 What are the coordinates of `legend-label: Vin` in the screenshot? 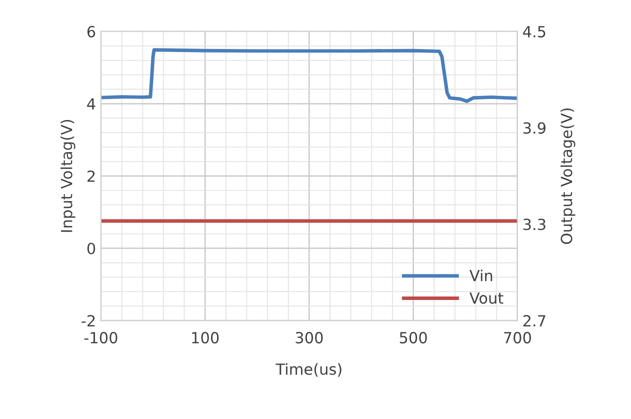 It's located at (481, 276).